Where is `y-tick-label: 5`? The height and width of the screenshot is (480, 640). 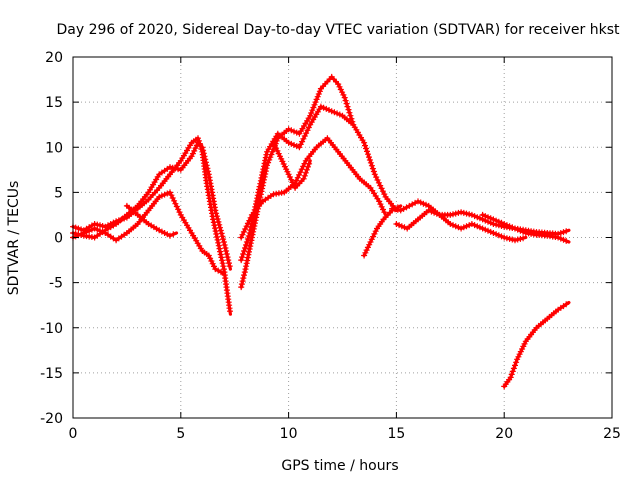
y-tick-label: 5 is located at coordinates (58, 193).